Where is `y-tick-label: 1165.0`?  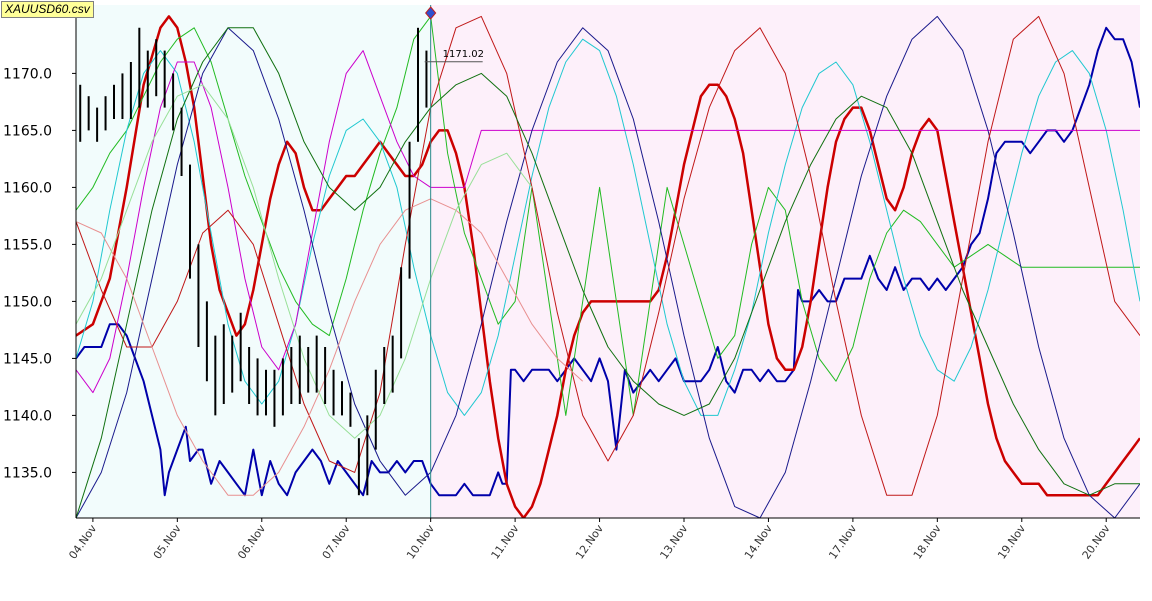
y-tick-label: 1165.0 is located at coordinates (27, 131).